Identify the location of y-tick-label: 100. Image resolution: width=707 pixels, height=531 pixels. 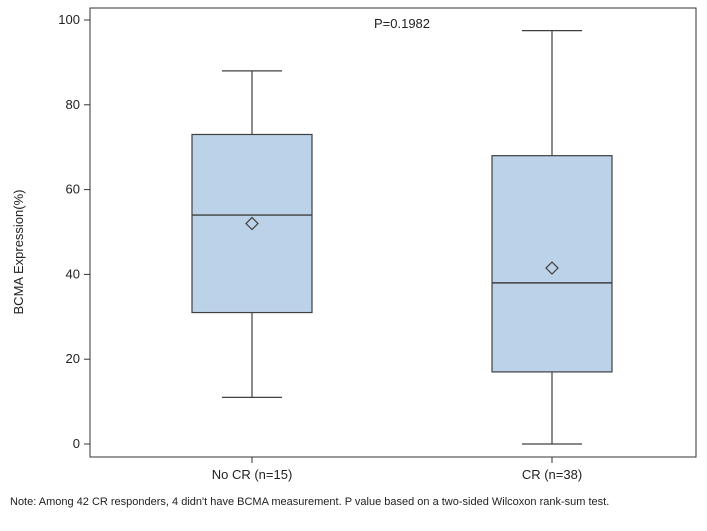
(69, 19).